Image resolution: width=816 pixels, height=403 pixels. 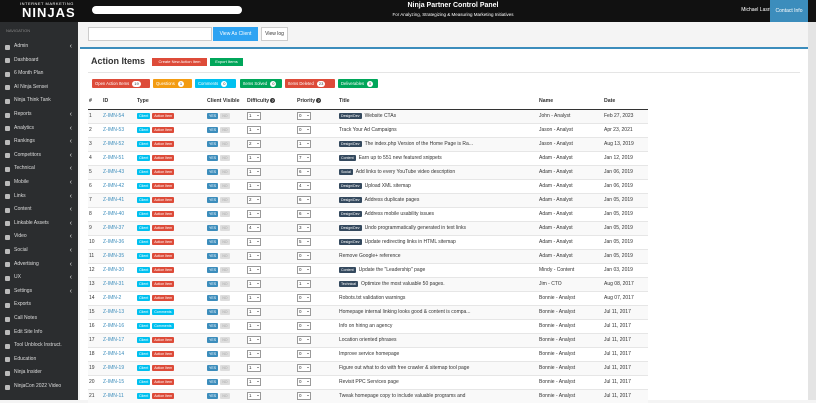 I want to click on nav-item: AI Ninja Sensei, so click(x=39, y=88).